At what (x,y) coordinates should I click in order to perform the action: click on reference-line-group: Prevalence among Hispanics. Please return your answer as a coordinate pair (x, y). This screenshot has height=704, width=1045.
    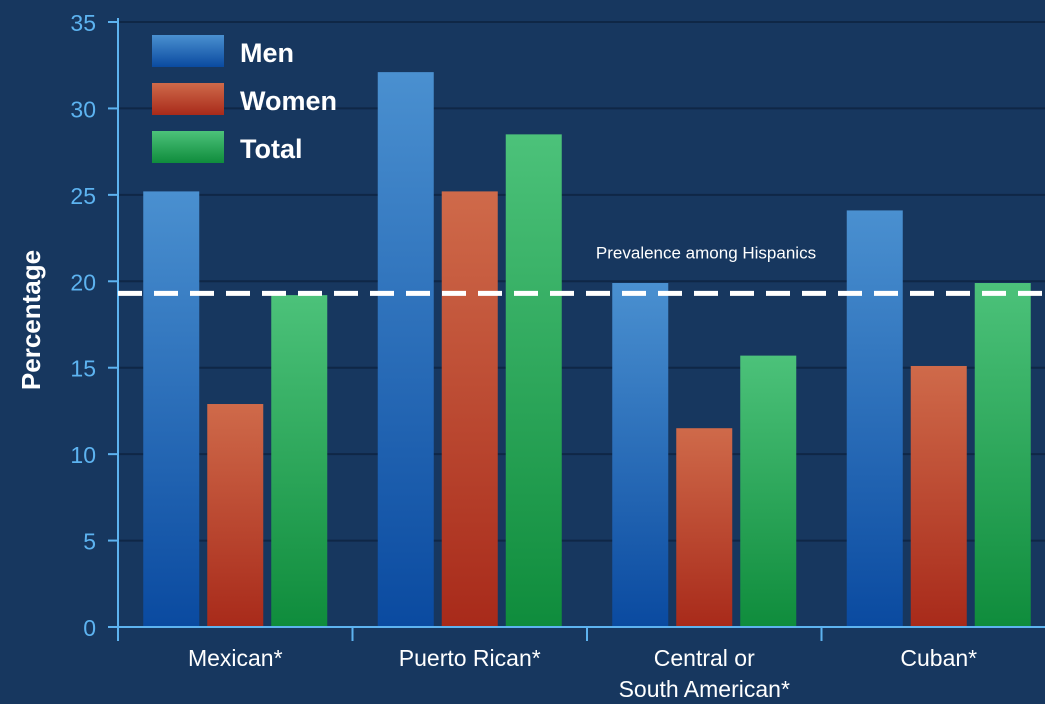
    Looking at the image, I should click on (581, 269).